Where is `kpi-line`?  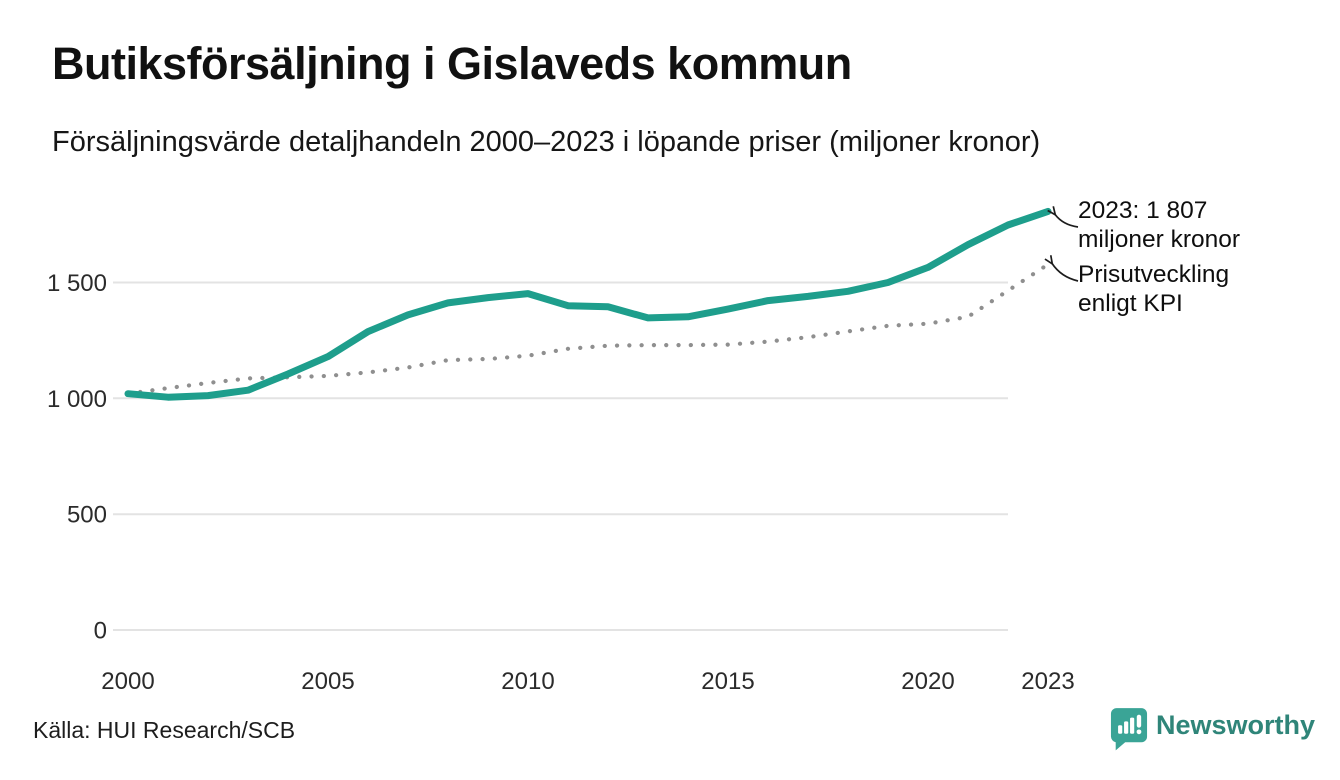
kpi-line is located at coordinates (588, 329).